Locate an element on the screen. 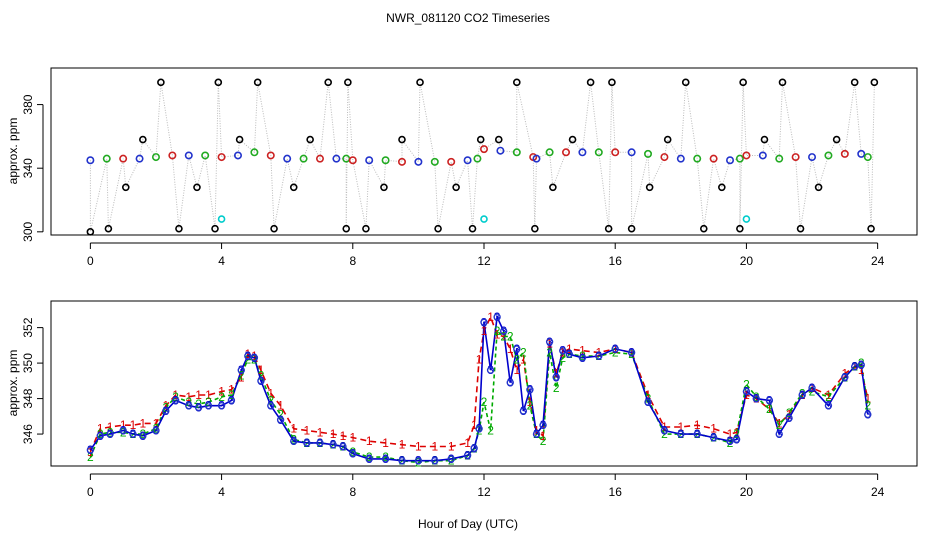 This screenshot has width=936, height=540. top-x-tick-label: 16 is located at coordinates (616, 261).